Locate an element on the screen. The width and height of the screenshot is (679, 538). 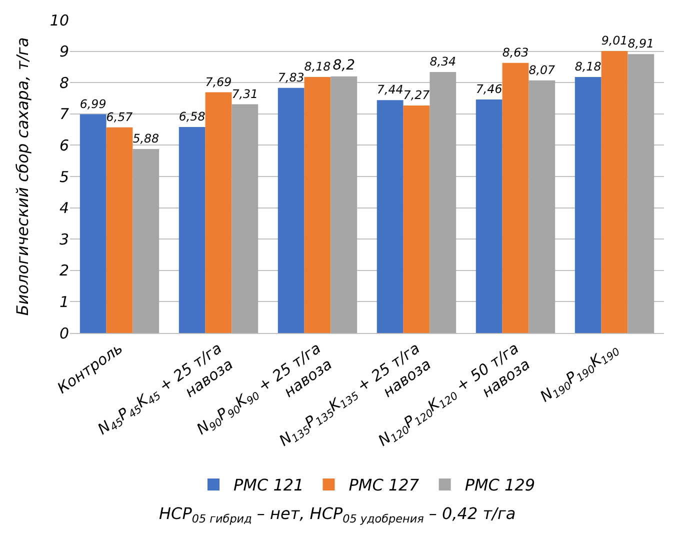
y-tick-label: 7 is located at coordinates (64, 114).